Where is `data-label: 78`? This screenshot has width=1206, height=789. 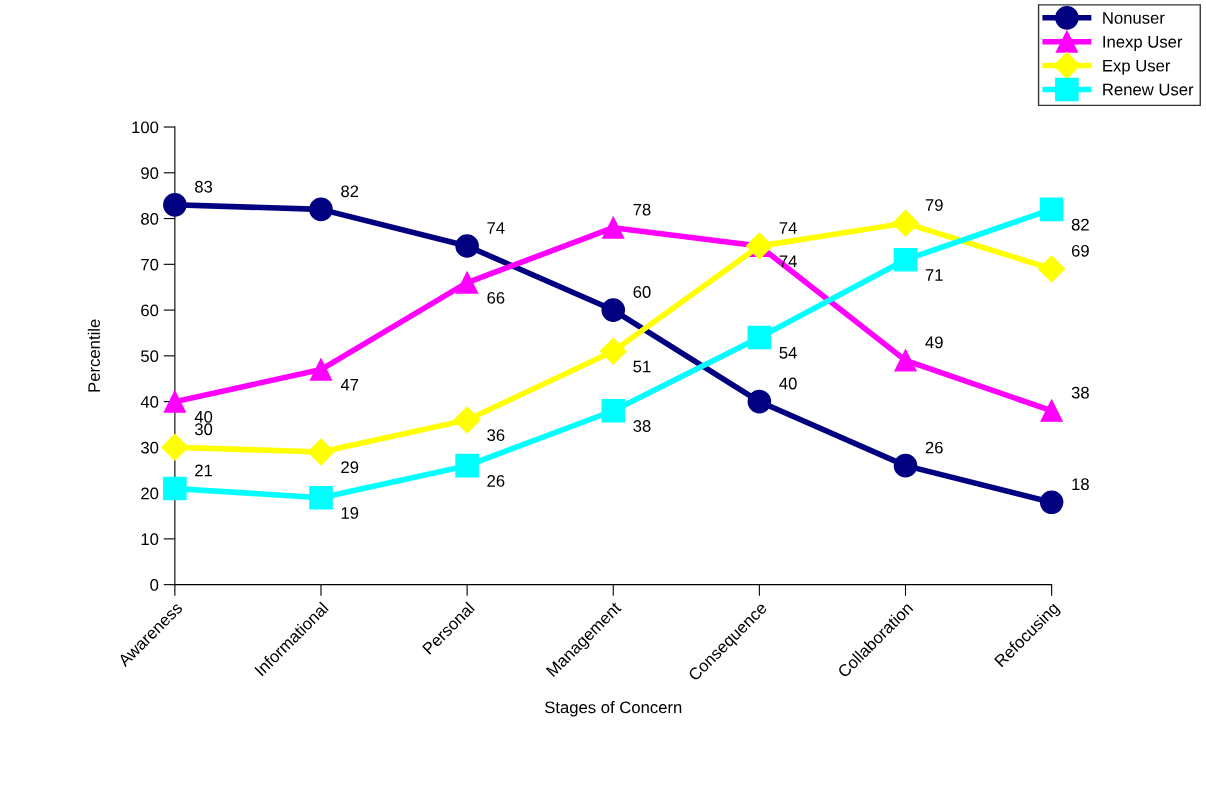 data-label: 78 is located at coordinates (642, 209).